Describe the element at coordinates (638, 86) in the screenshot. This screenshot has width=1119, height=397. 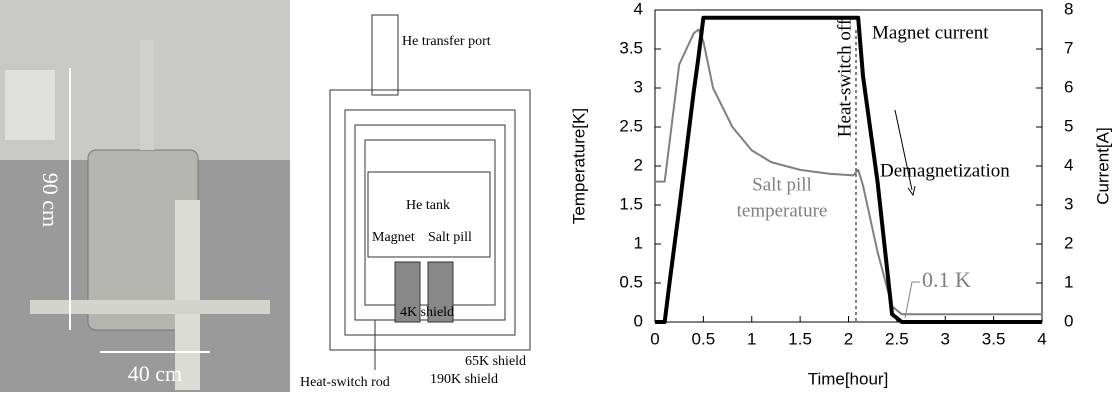
I see `y-tick-label: 3` at that location.